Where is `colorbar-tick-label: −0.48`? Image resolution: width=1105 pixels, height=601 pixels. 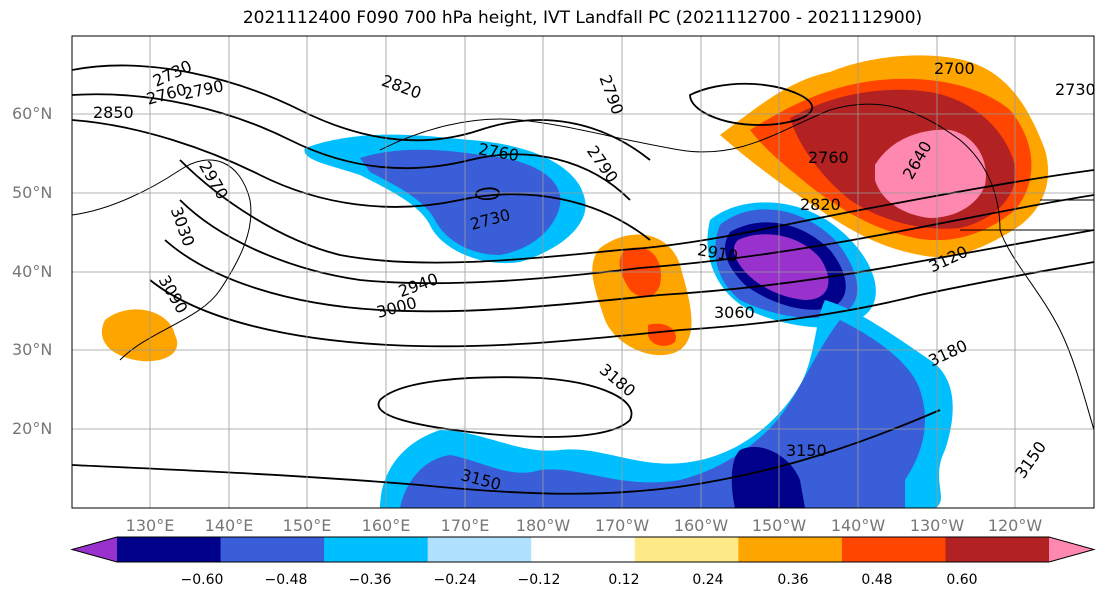
colorbar-tick-label: −0.48 is located at coordinates (286, 580).